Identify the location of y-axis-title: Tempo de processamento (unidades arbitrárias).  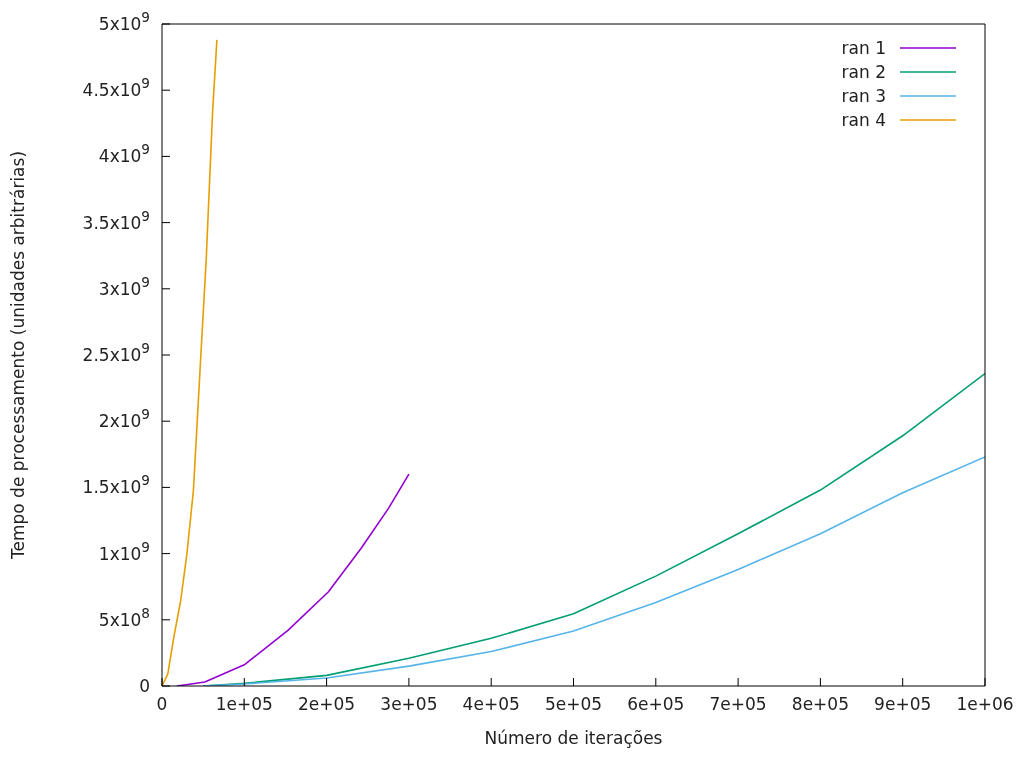
(18, 355).